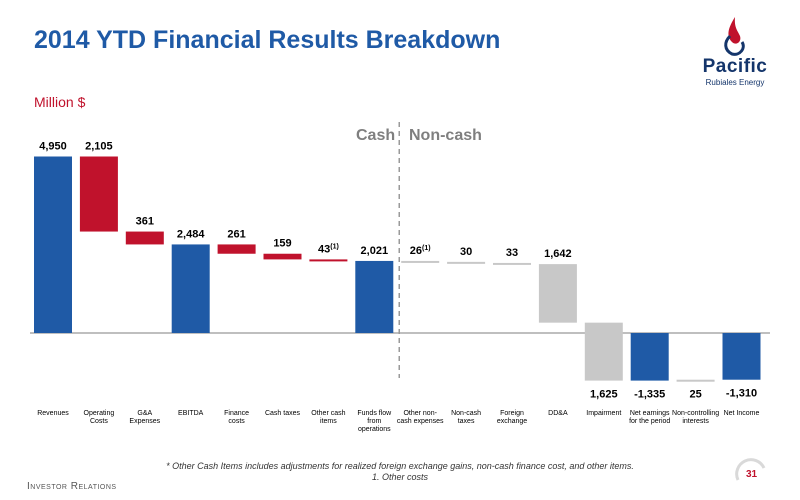 Image resolution: width=800 pixels, height=500 pixels. What do you see at coordinates (466, 421) in the screenshot?
I see `category-label-9-1: taxes` at bounding box center [466, 421].